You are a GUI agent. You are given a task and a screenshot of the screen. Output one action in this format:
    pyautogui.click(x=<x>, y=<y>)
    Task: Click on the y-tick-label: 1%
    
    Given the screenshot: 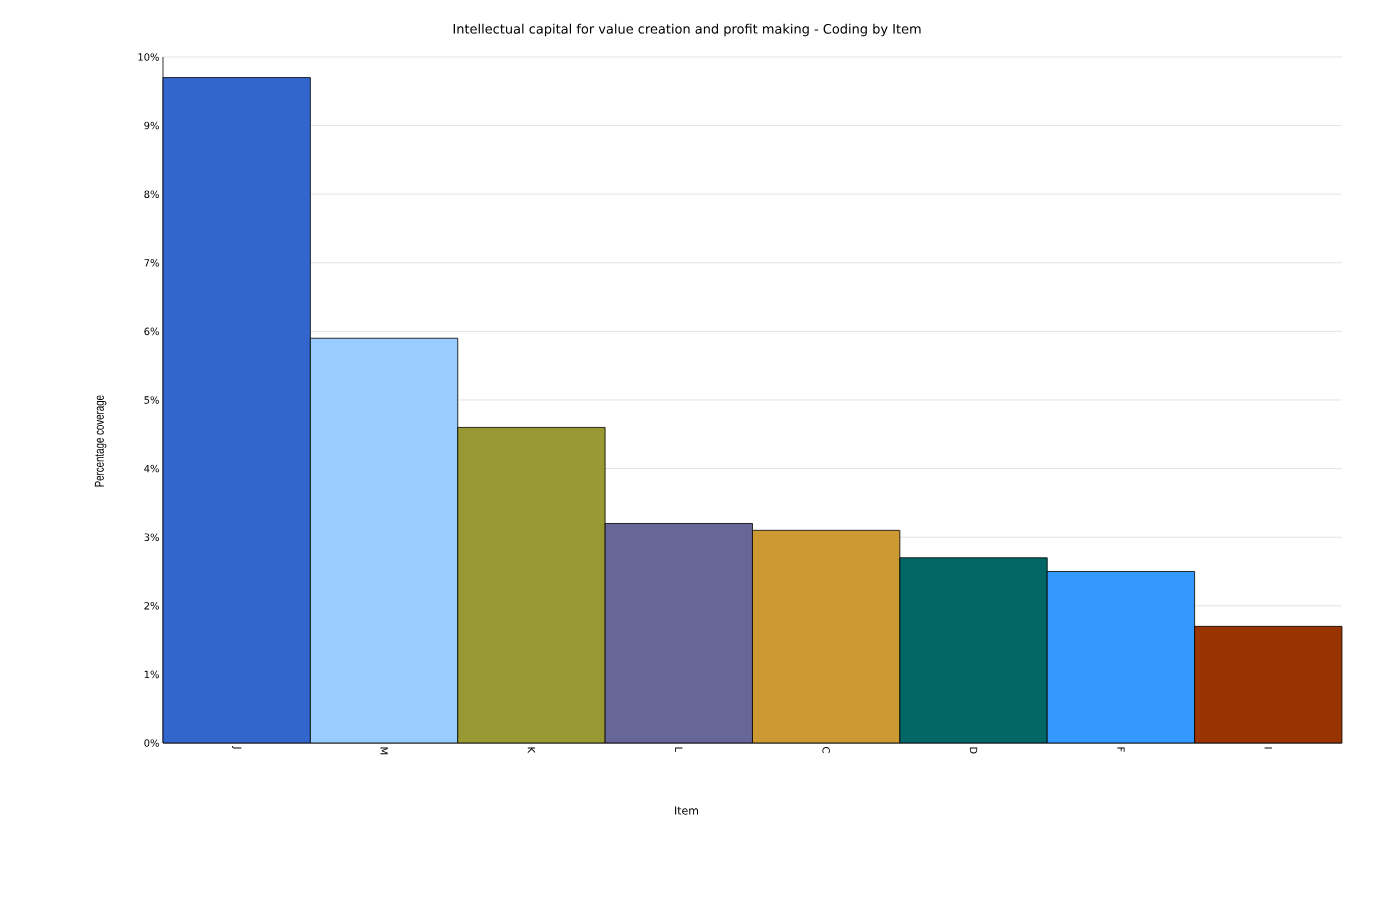 What is the action you would take?
    pyautogui.click(x=151, y=674)
    